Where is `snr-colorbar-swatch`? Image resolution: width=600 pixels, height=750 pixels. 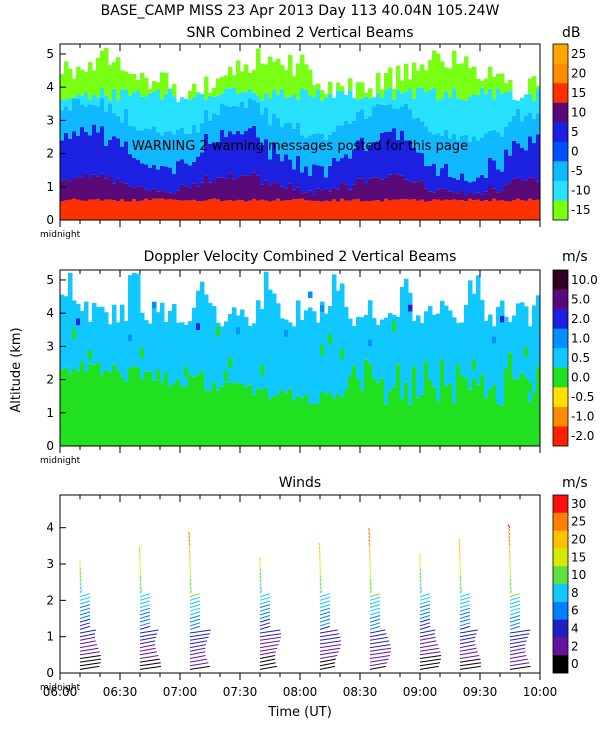 snr-colorbar-swatch is located at coordinates (560, 132).